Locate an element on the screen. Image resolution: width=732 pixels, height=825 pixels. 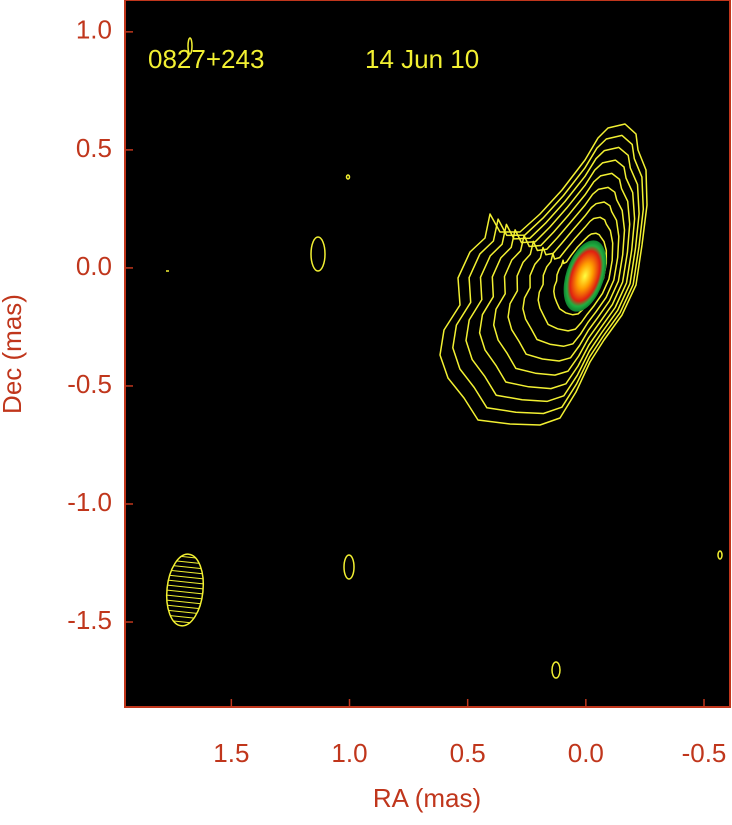
x-tick-label: 0.0 is located at coordinates (586, 753).